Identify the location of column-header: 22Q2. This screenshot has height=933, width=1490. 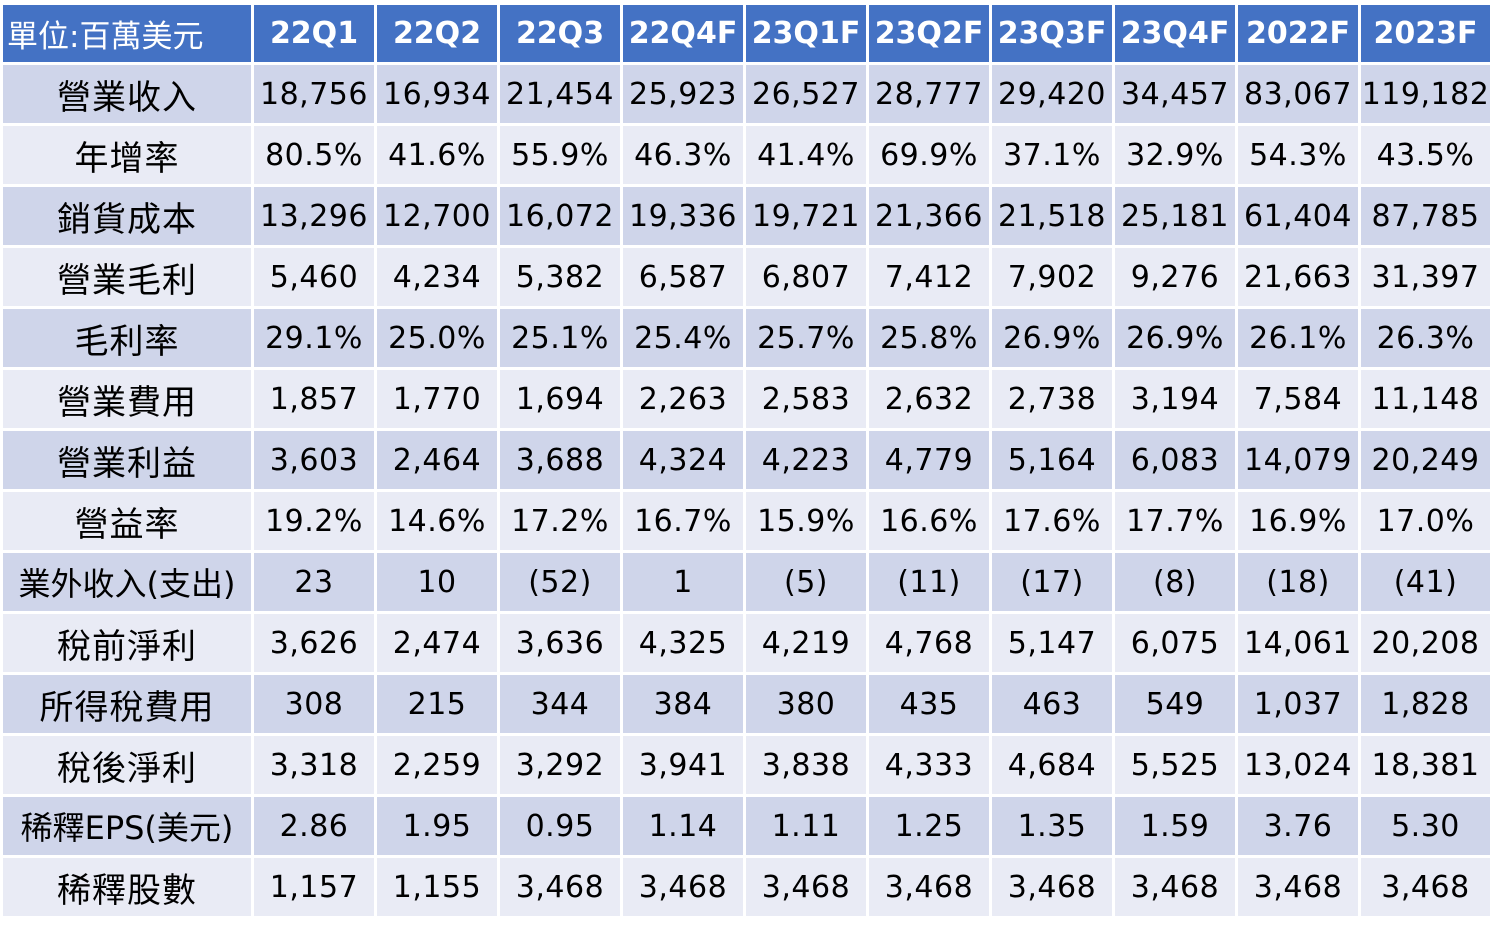
(437, 33).